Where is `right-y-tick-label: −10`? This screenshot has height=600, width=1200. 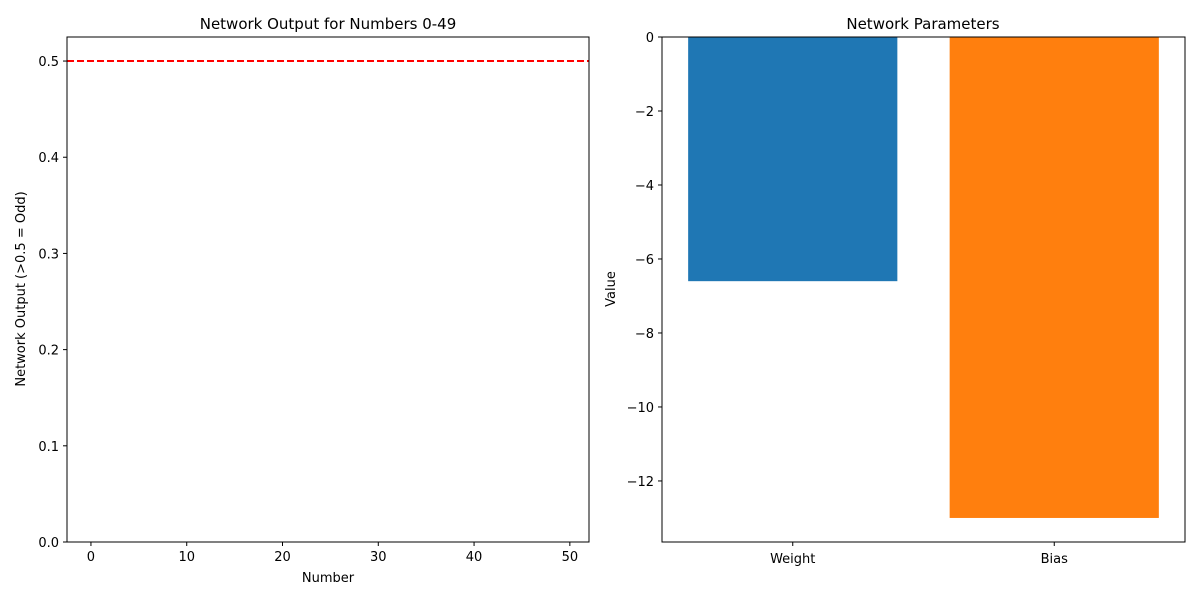 right-y-tick-label: −10 is located at coordinates (640, 408).